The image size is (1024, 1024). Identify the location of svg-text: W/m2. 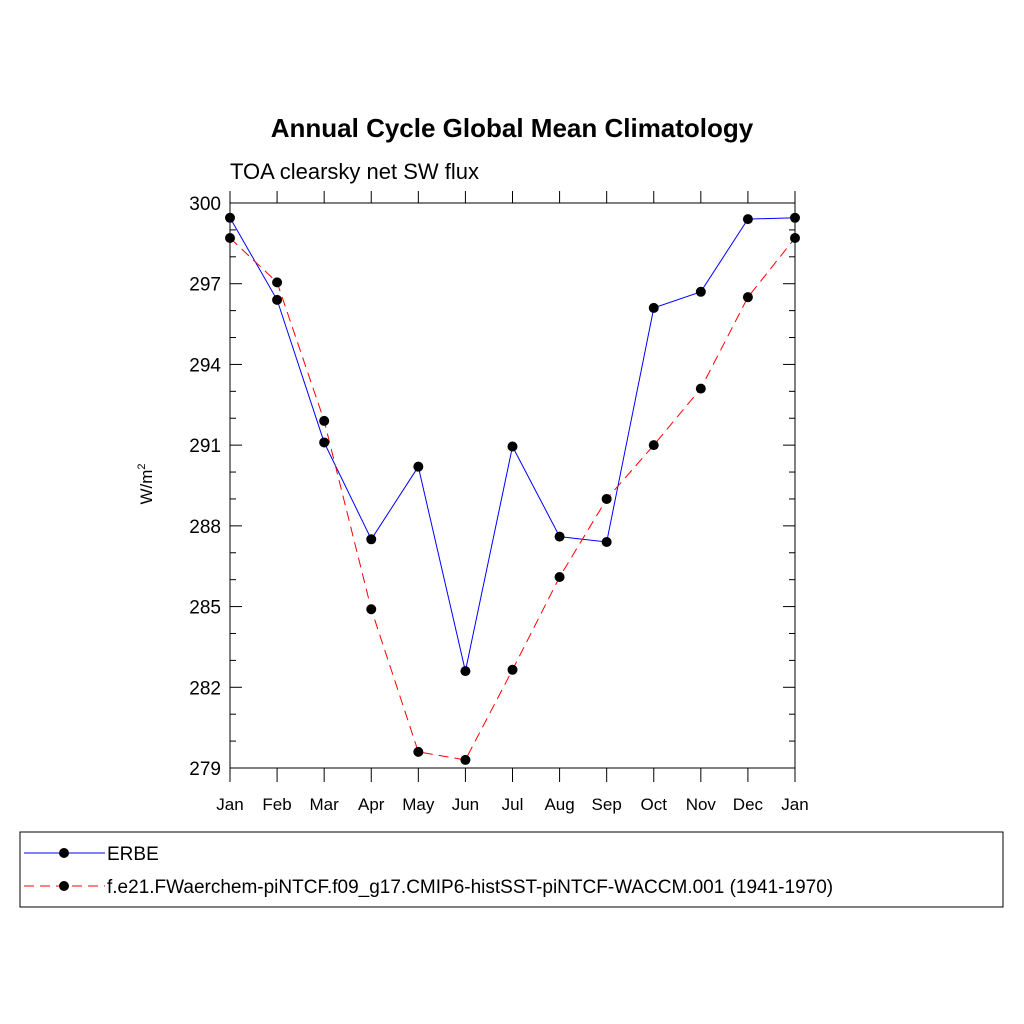
(146, 483).